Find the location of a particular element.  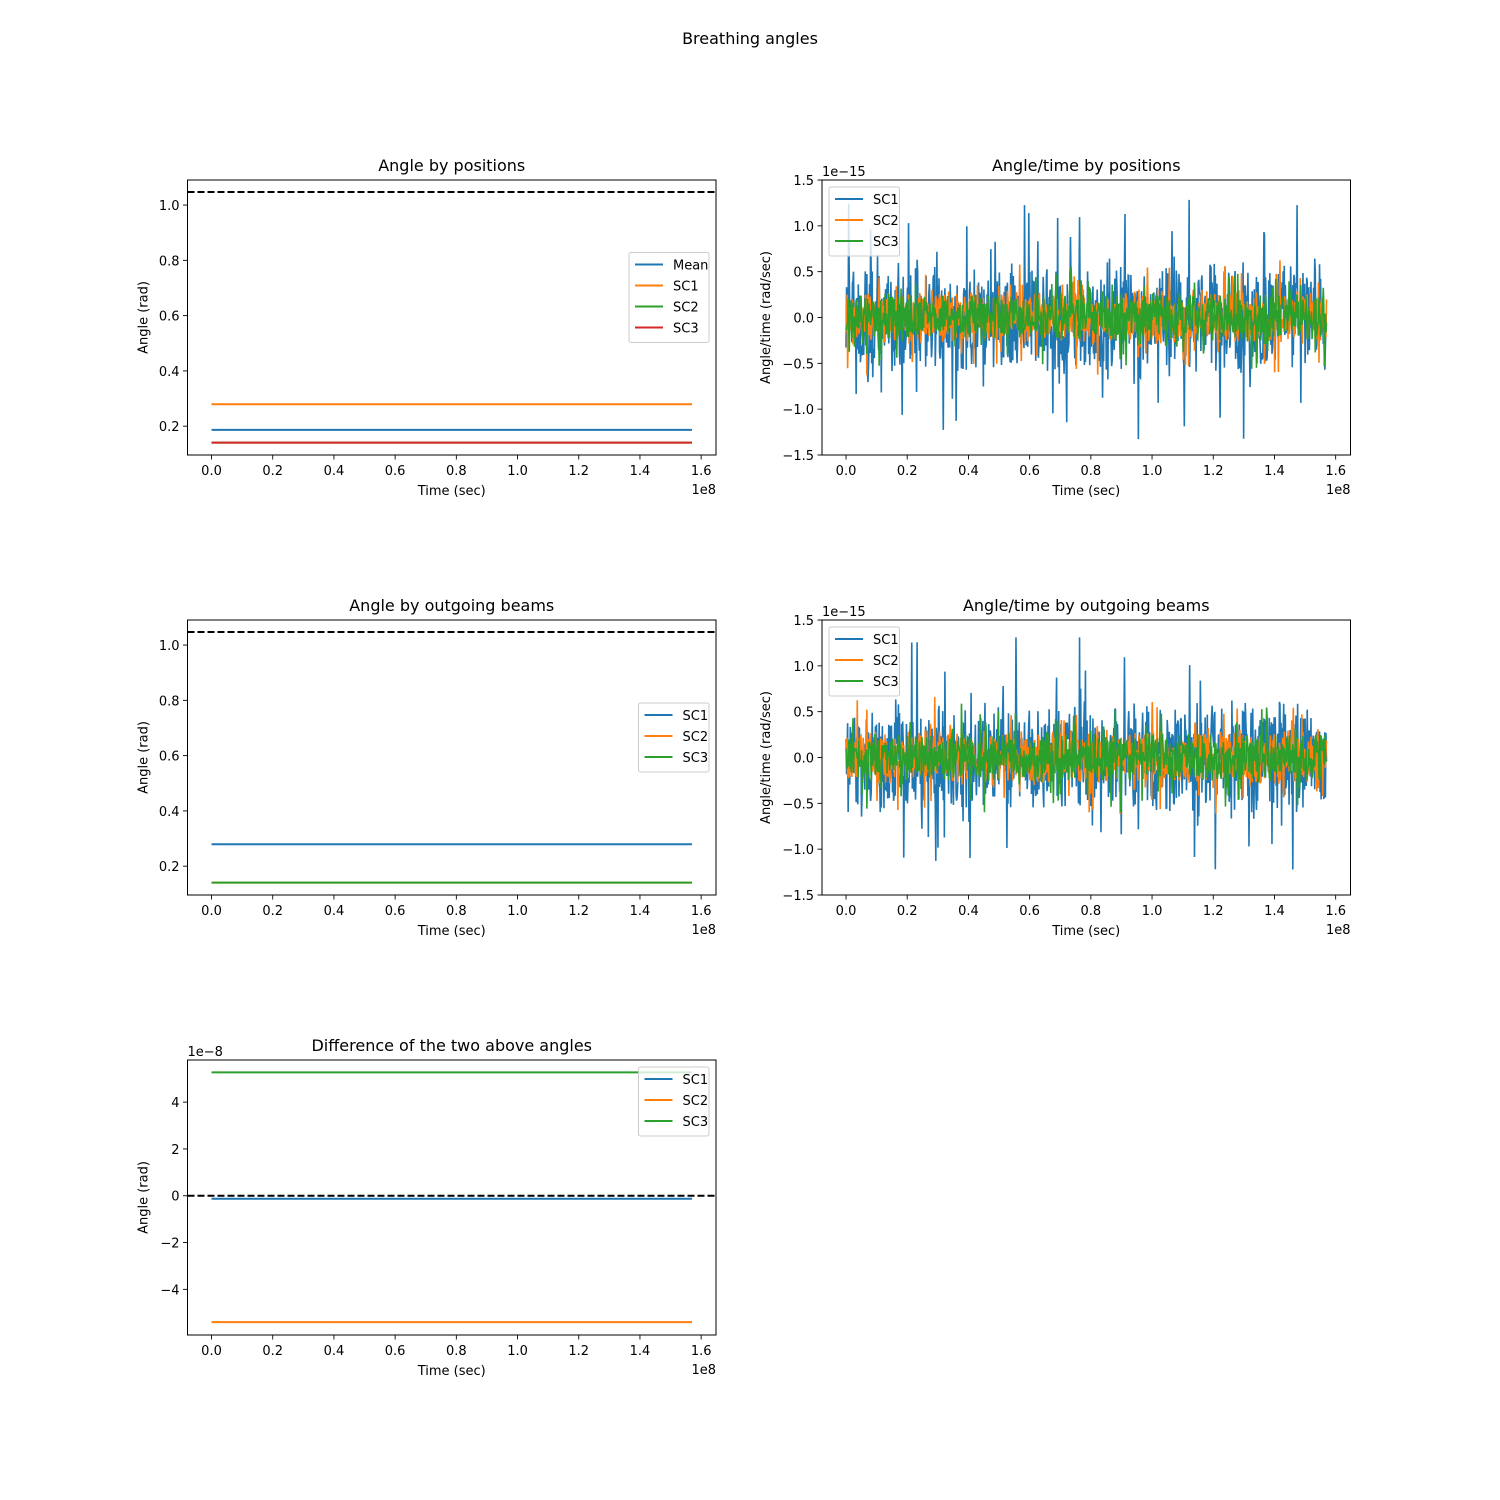

chart-title: Angle by positions is located at coordinates (451, 165).